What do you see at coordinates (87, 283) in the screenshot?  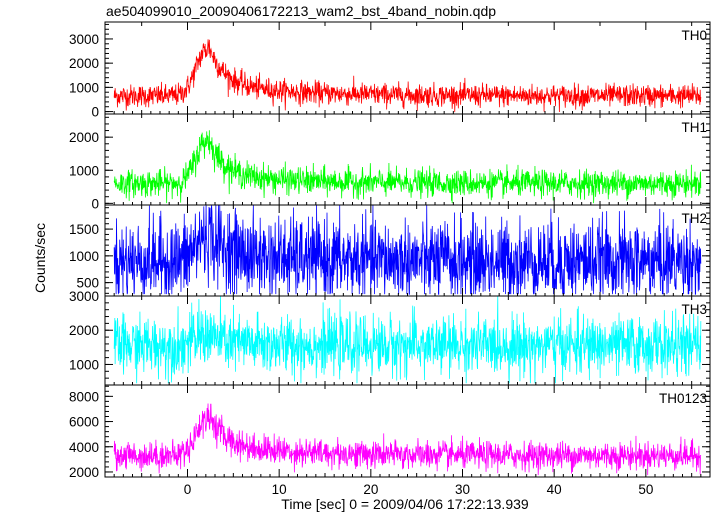 I see `y-tick-label: 500` at bounding box center [87, 283].